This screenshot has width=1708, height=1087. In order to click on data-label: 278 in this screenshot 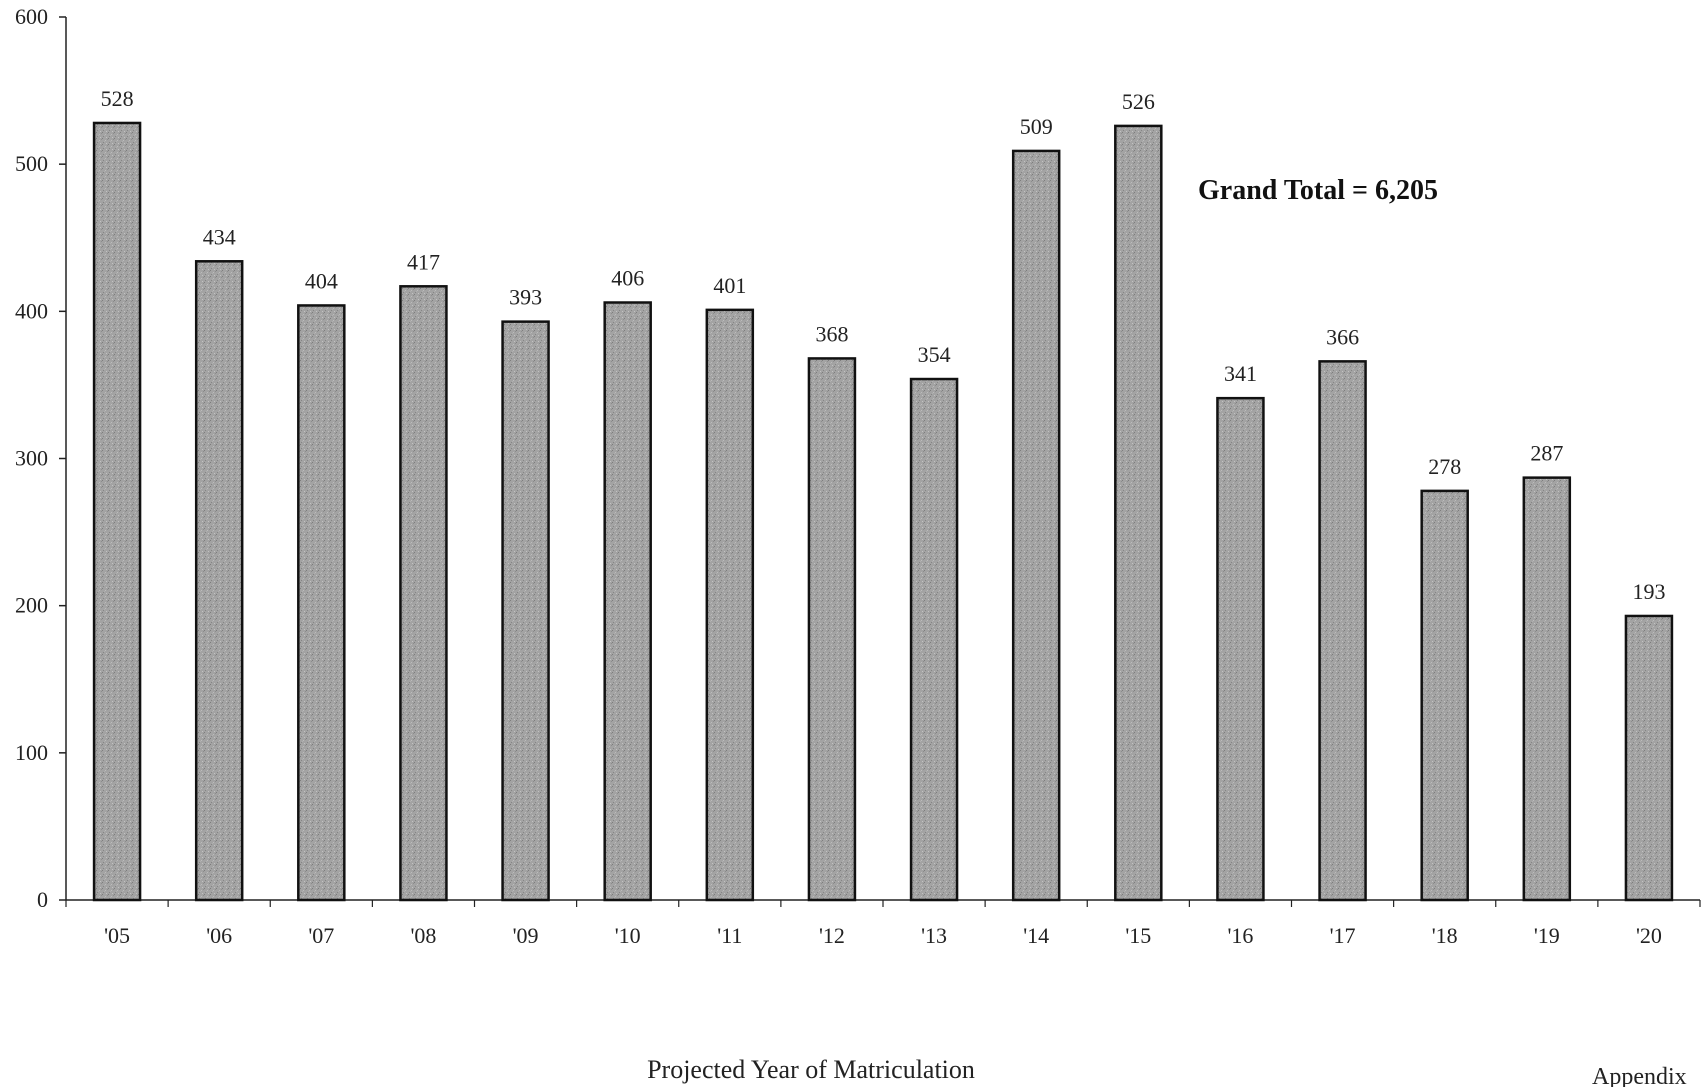, I will do `click(1444, 466)`.